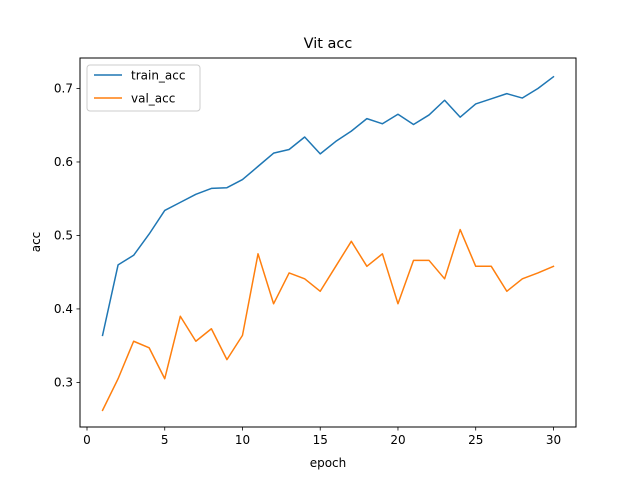 The height and width of the screenshot is (485, 640). I want to click on y-tick-label-0-5: 0.5, so click(63, 236).